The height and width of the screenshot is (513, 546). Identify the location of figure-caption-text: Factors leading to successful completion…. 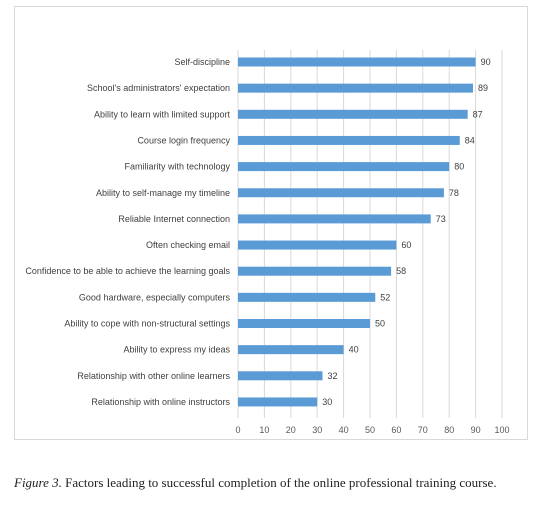
(279, 482).